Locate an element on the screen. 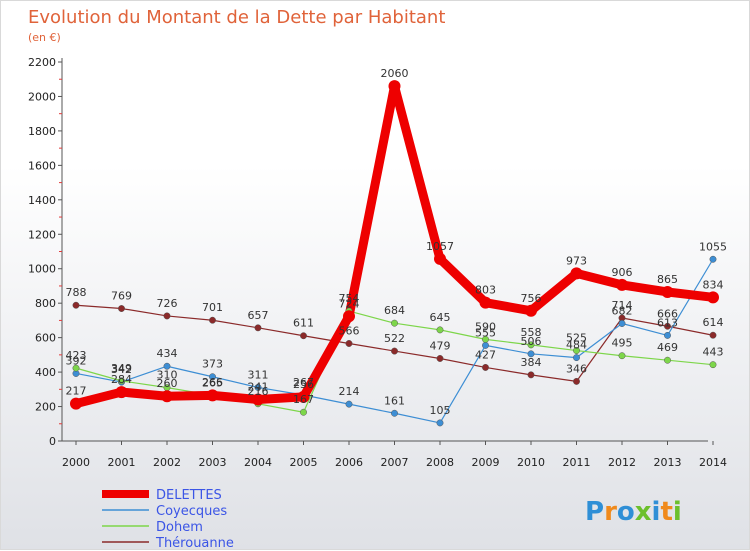 The width and height of the screenshot is (750, 551). y-tick-label: 1200 is located at coordinates (42, 234).